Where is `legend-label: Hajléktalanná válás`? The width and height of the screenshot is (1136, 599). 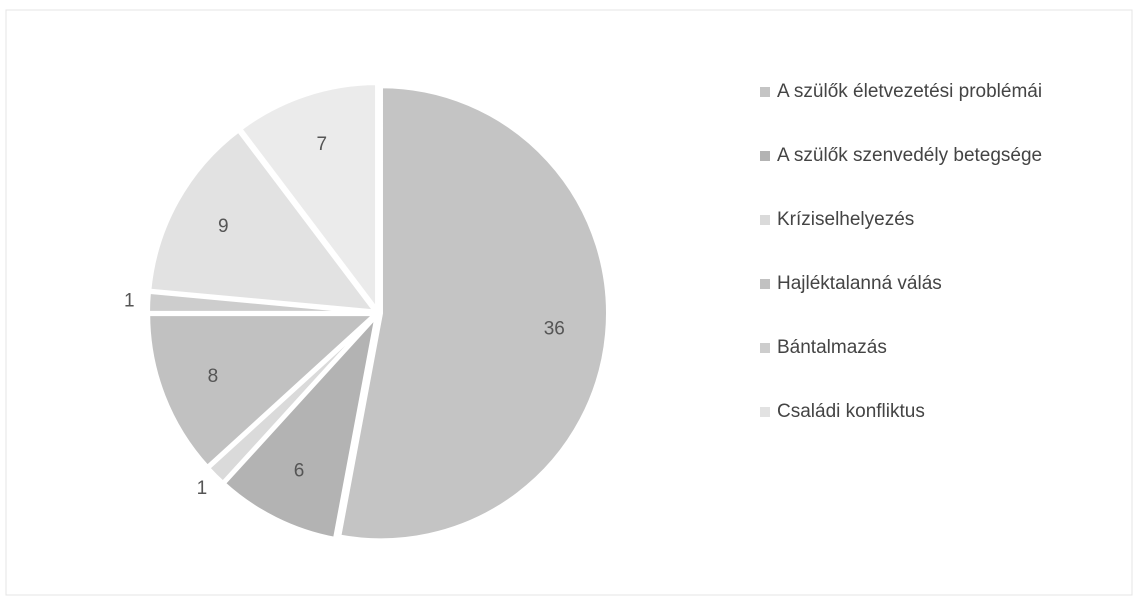
legend-label: Hajléktalanná válás is located at coordinates (859, 283).